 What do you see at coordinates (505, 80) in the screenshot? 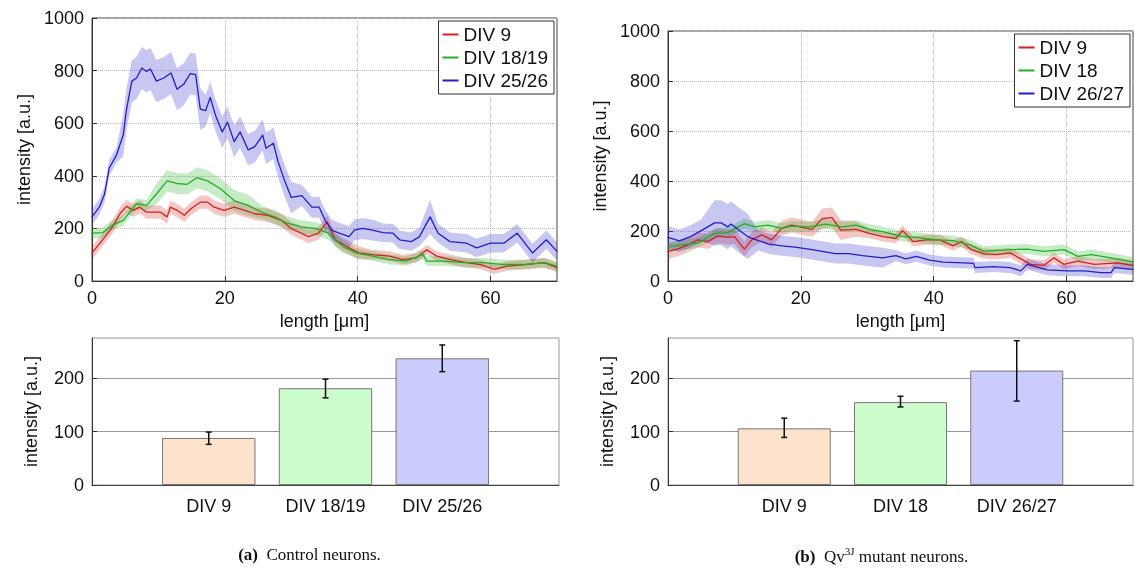
I see `legend-label: DIV 25/26` at bounding box center [505, 80].